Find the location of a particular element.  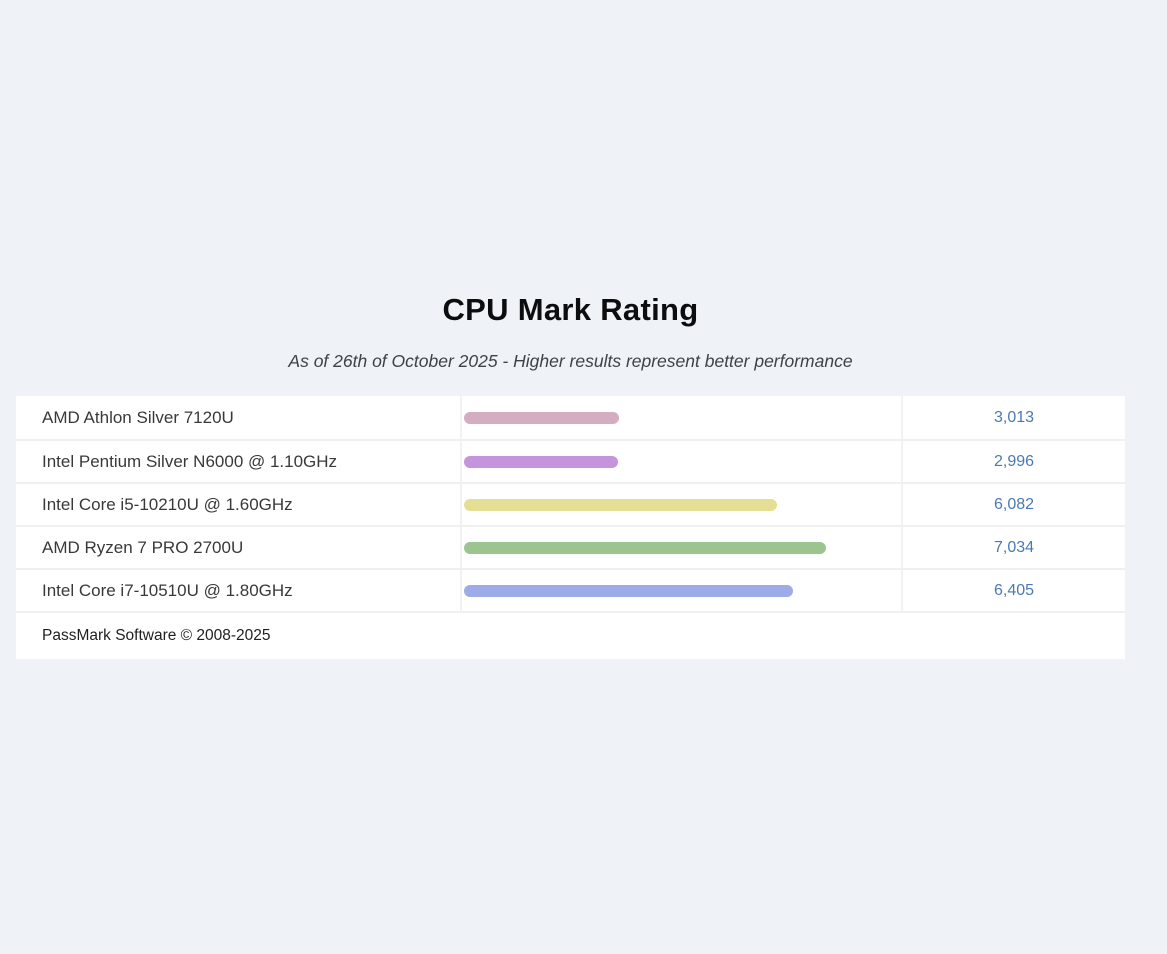

cpu-score-value: 6,082 is located at coordinates (1014, 504).